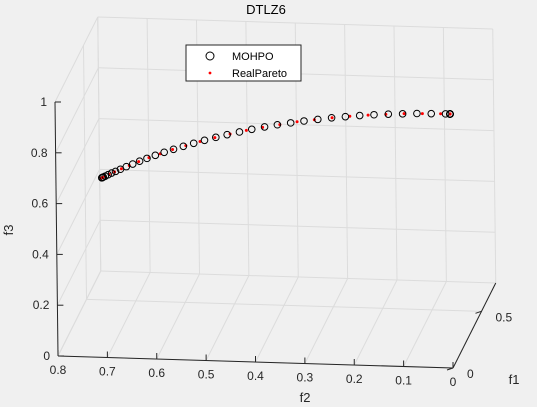 Image resolution: width=537 pixels, height=407 pixels. Describe the element at coordinates (470, 374) in the screenshot. I see `f1-tick-label: 0` at that location.